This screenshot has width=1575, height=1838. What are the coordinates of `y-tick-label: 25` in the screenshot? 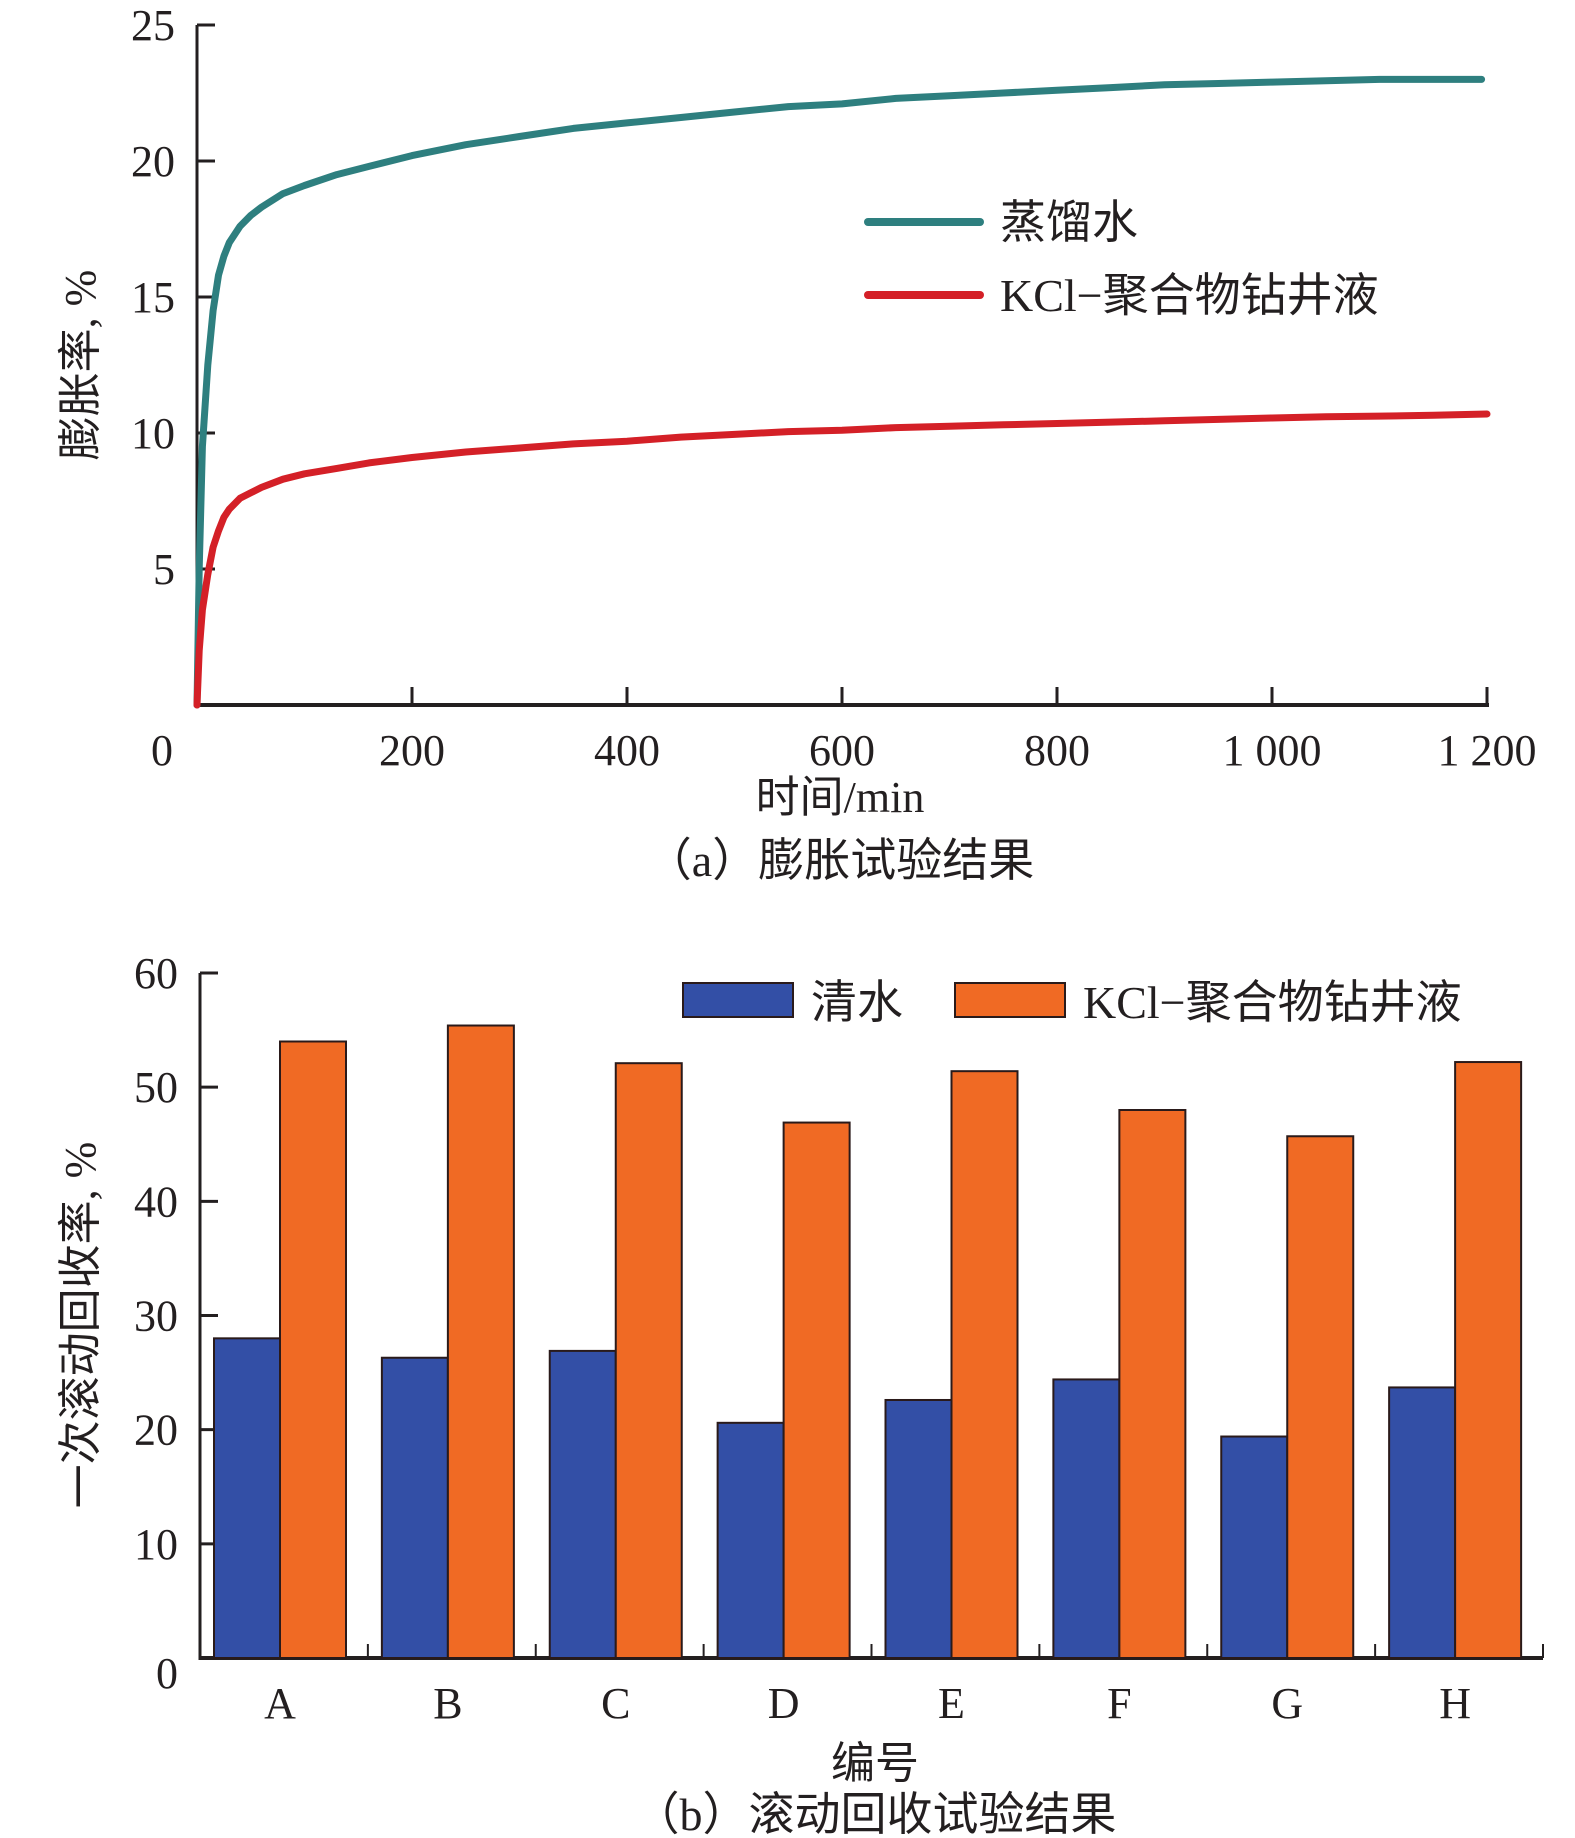 It's located at (153, 25).